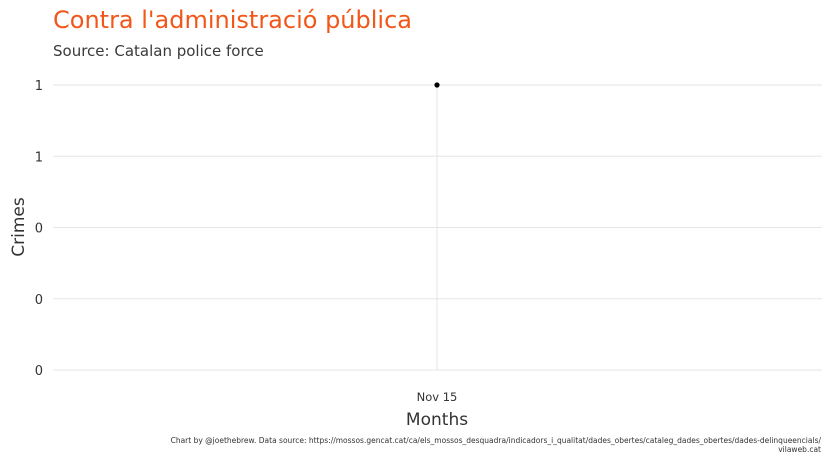  I want to click on x-tick-label: Nov 15, so click(437, 397).